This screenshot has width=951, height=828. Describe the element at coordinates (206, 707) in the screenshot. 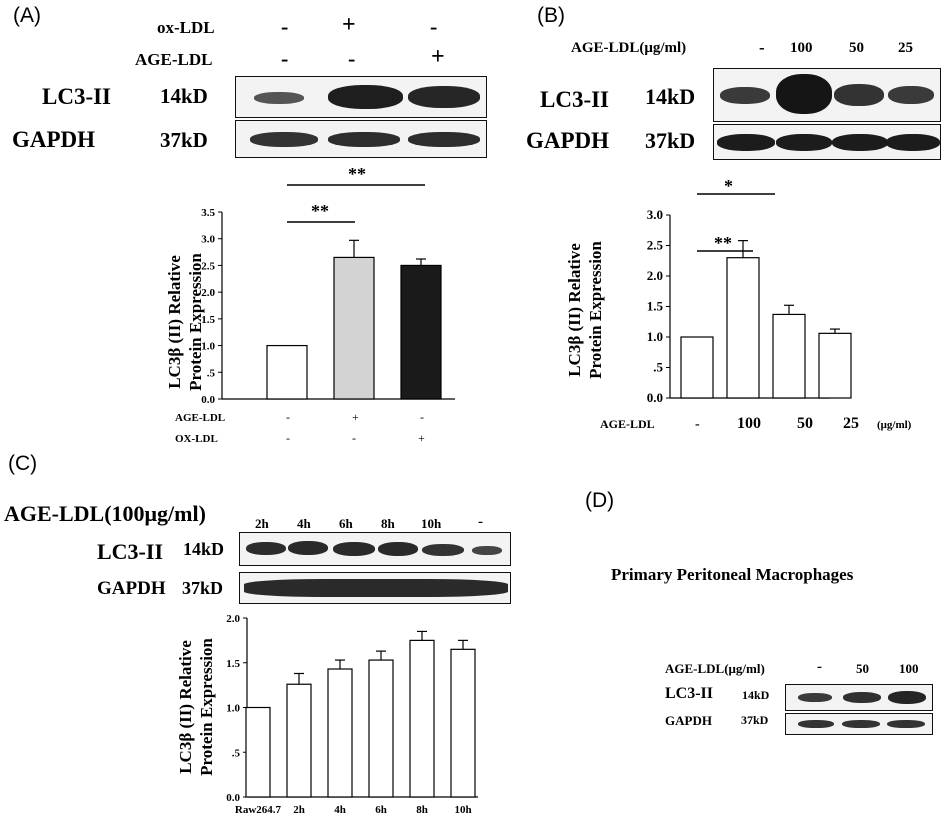

I see `c-ylabel-2: Protein Expression` at that location.